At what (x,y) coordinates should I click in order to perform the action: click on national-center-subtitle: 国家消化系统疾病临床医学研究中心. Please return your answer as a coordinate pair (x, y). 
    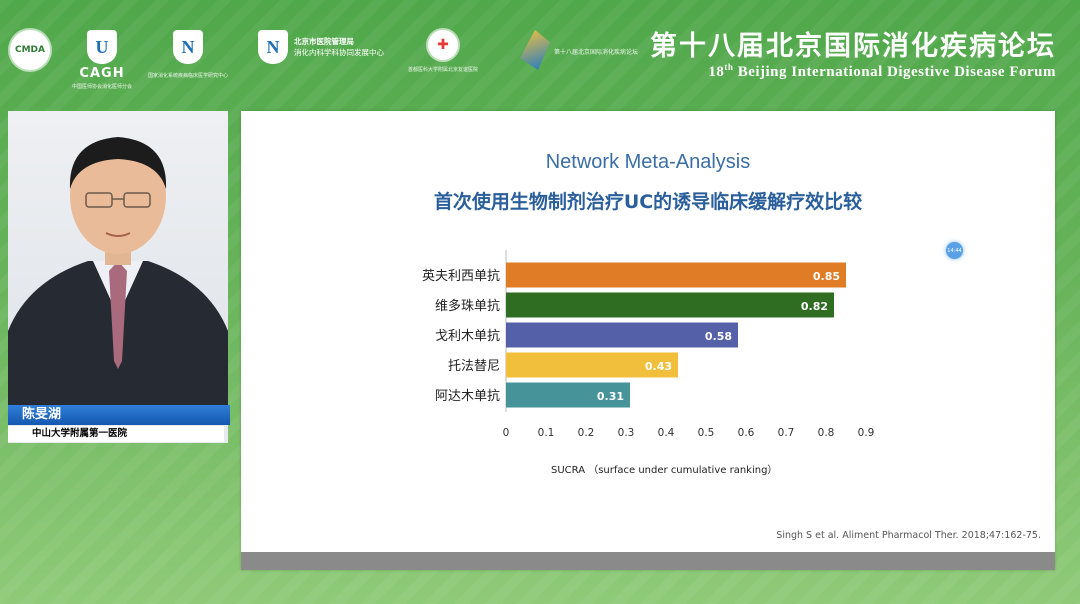
    Looking at the image, I should click on (188, 76).